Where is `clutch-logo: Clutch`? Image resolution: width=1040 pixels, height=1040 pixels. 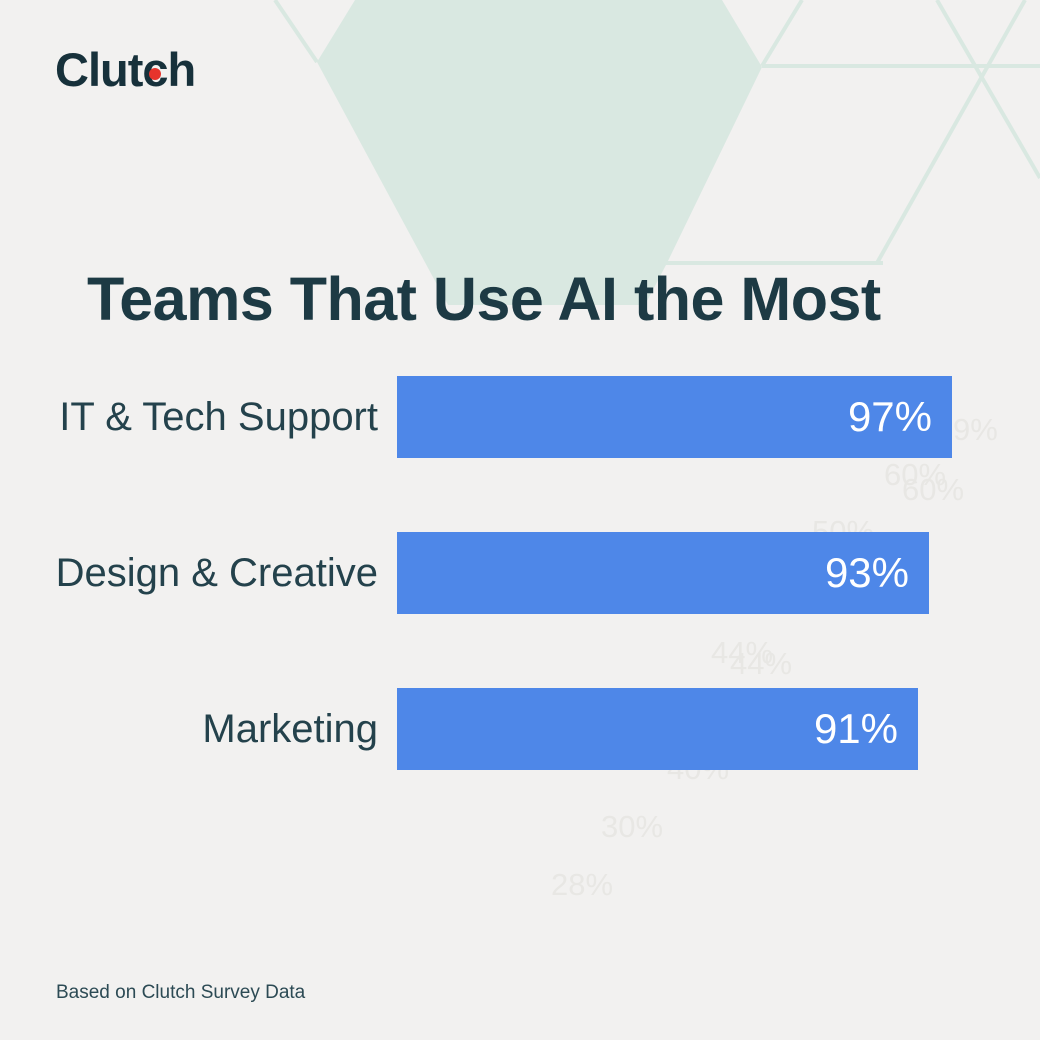
clutch-logo: Clutch is located at coordinates (126, 69).